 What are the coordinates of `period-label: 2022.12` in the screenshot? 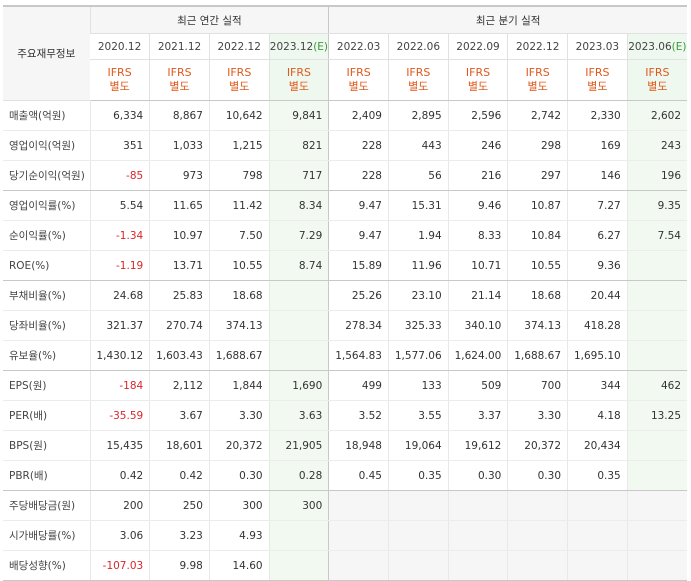 It's located at (537, 46).